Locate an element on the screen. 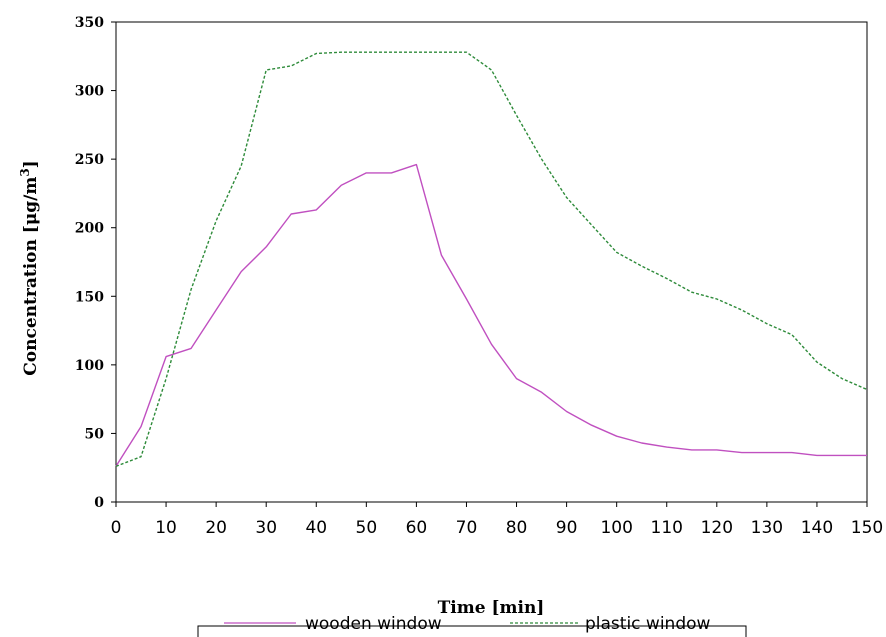 This screenshot has width=886, height=637. x-tick-label: 0 is located at coordinates (116, 528).